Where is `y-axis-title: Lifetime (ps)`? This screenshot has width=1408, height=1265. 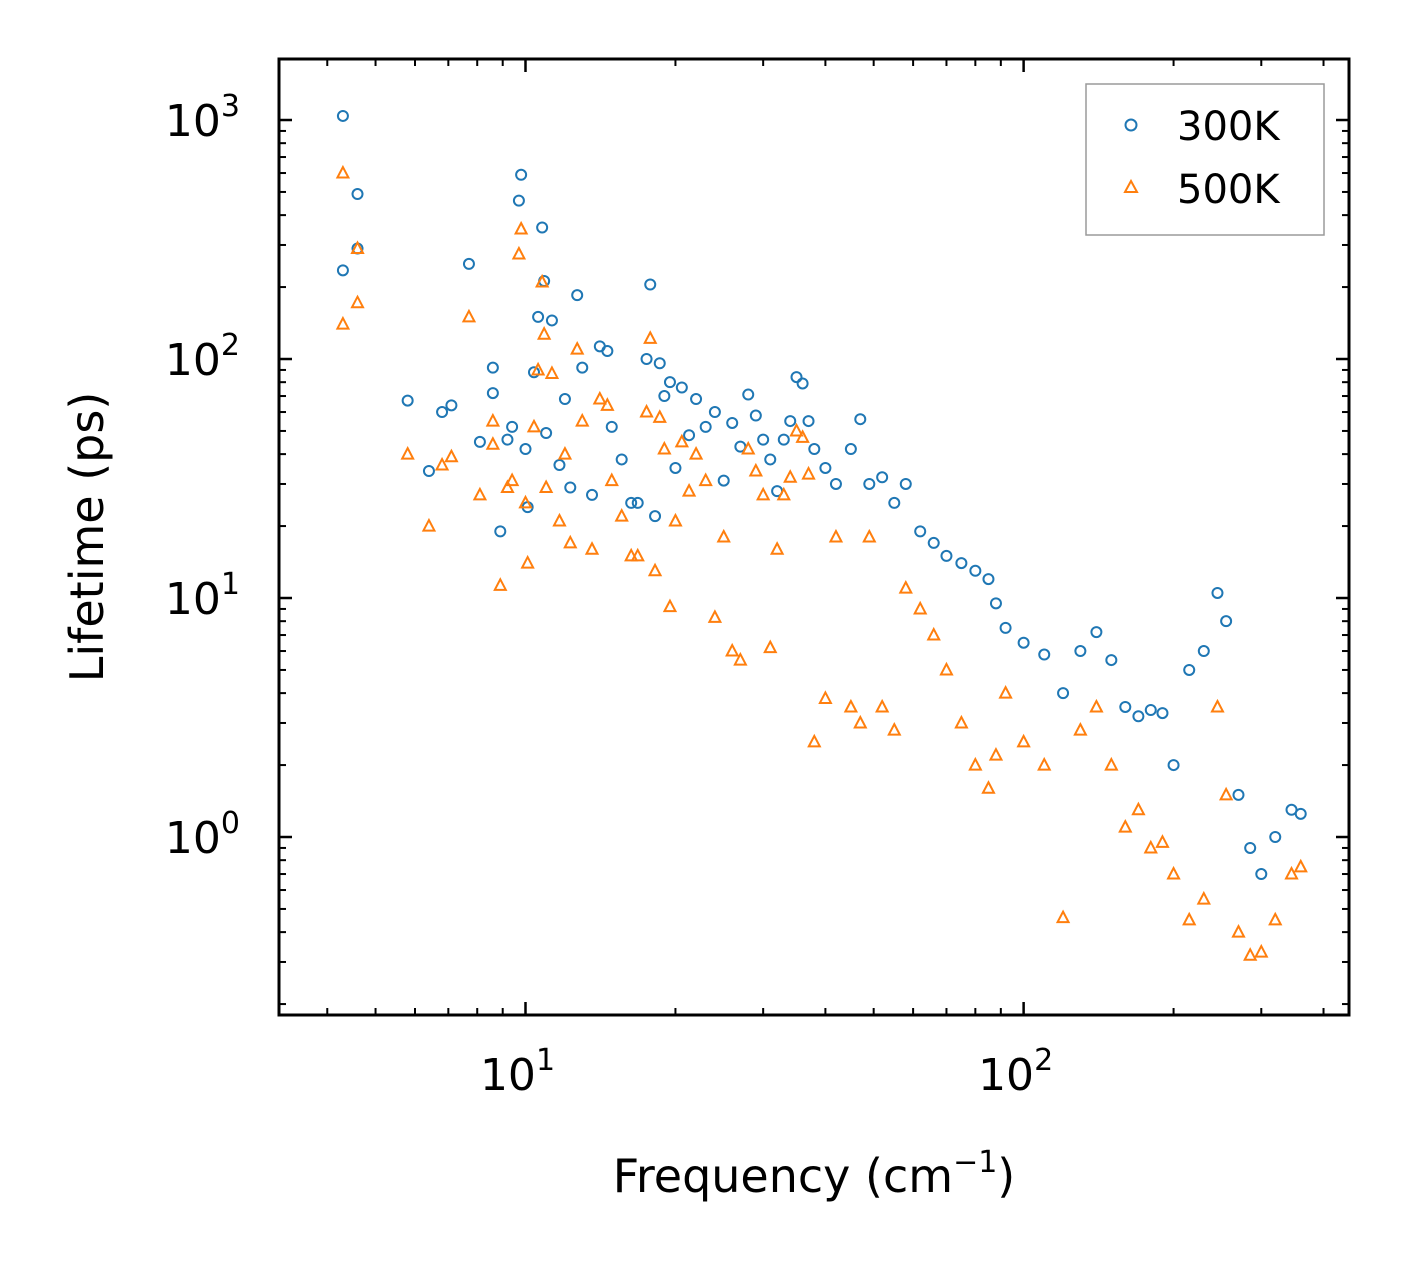 y-axis-title: Lifetime (ps) is located at coordinates (87, 537).